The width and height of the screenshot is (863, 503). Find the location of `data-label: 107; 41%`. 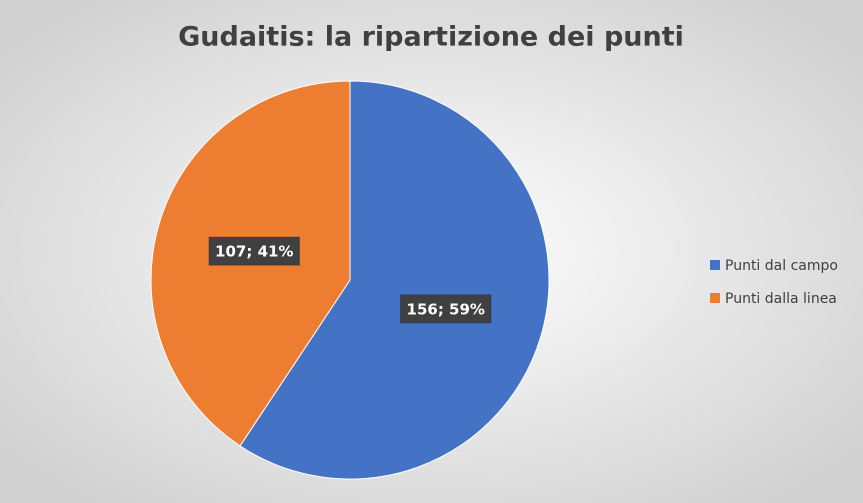

data-label: 107; 41% is located at coordinates (254, 251).